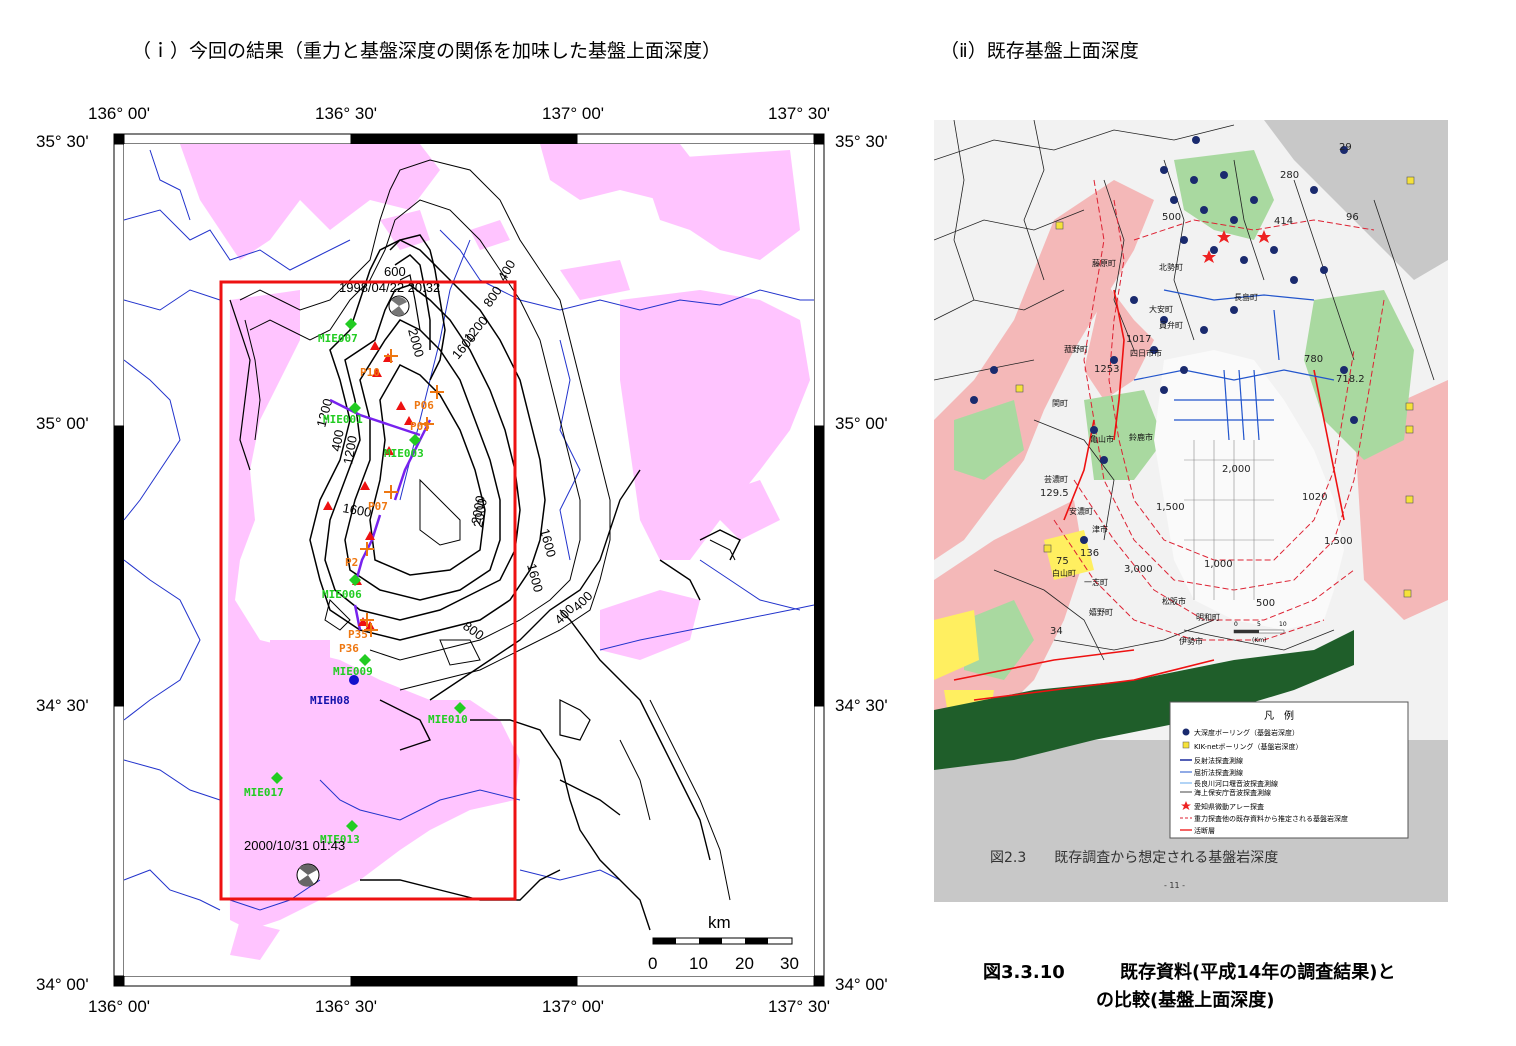 The height and width of the screenshot is (1046, 1516). I want to click on place-name: 四日市市, so click(1146, 353).